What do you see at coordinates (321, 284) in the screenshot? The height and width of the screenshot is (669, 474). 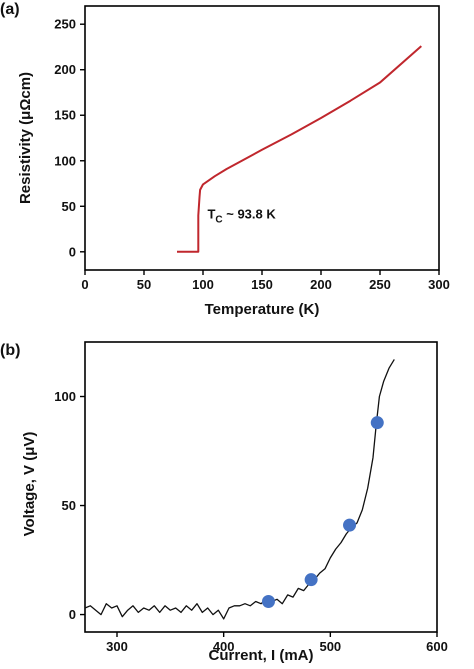 I see `panel-a-x-tick-label: 200` at bounding box center [321, 284].